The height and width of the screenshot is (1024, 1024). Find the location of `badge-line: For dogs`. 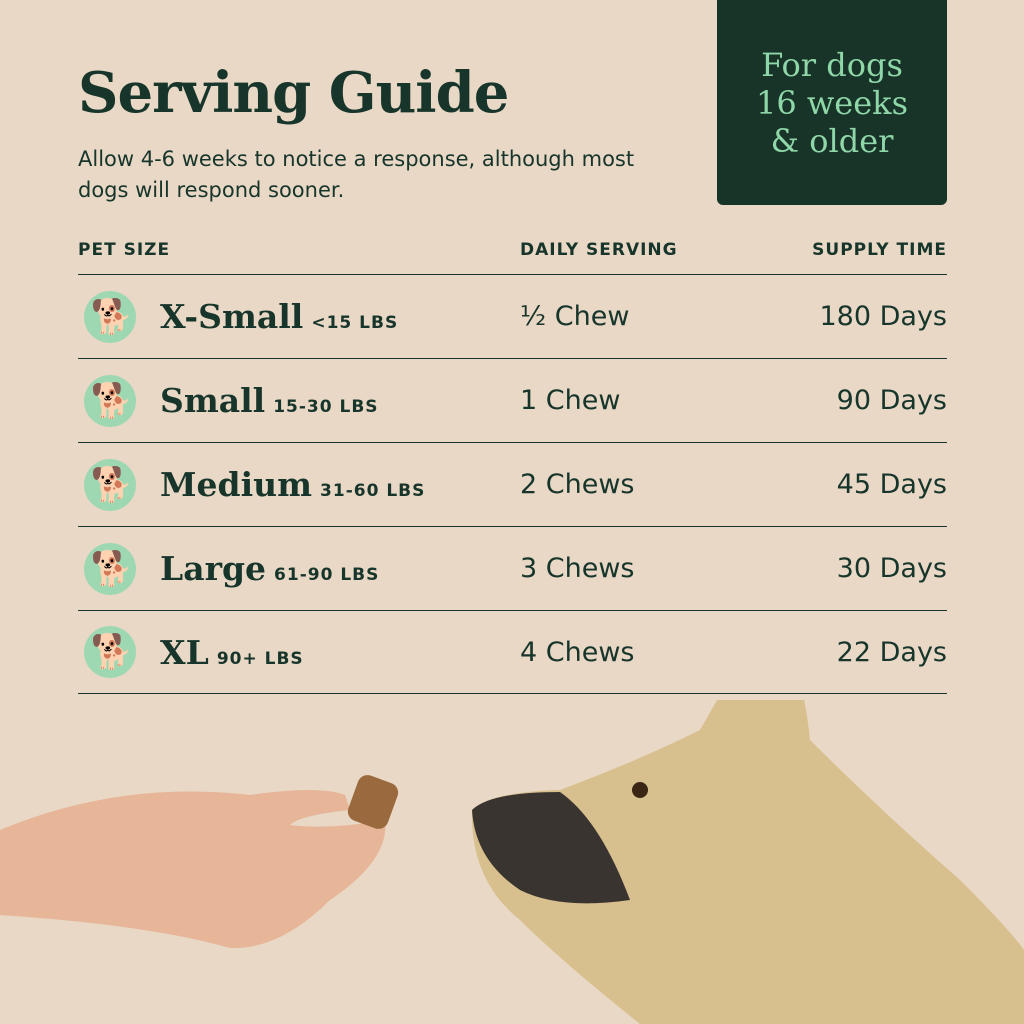

badge-line: For dogs is located at coordinates (832, 65).